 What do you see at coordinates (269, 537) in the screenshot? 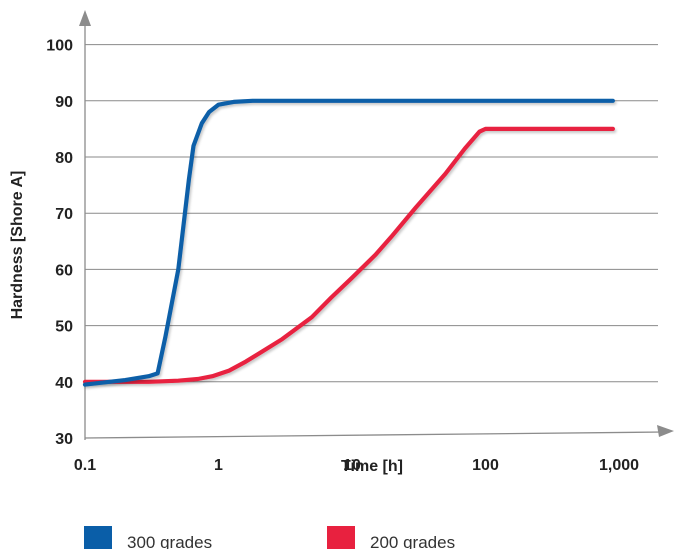
I see `legend: 300 grades 200 grades` at bounding box center [269, 537].